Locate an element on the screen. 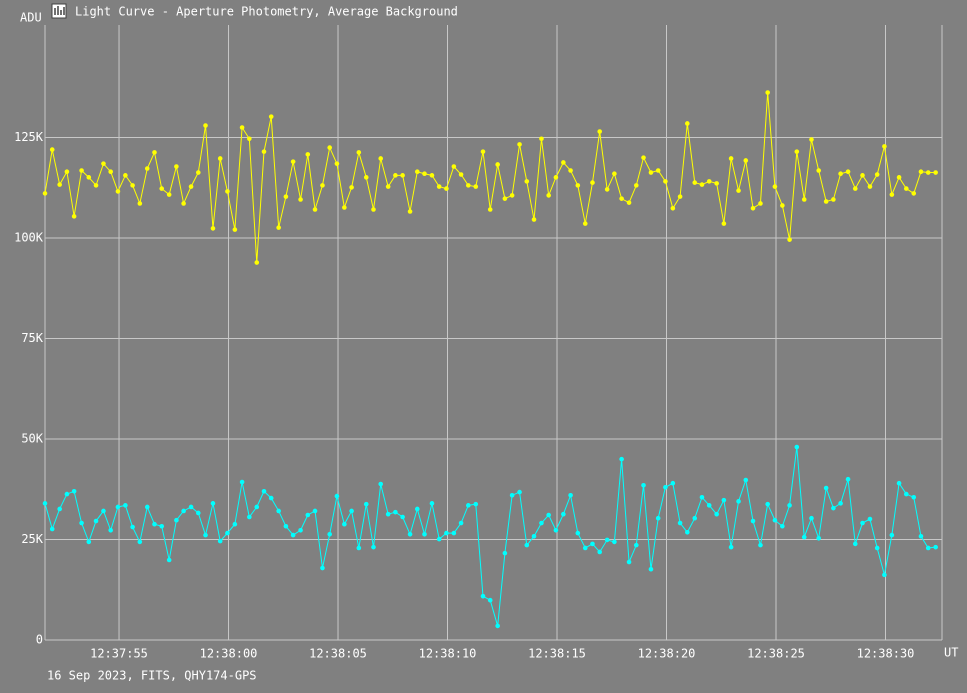 This screenshot has height=693, width=967. x-tick-label: 12:38:30 is located at coordinates (886, 654).